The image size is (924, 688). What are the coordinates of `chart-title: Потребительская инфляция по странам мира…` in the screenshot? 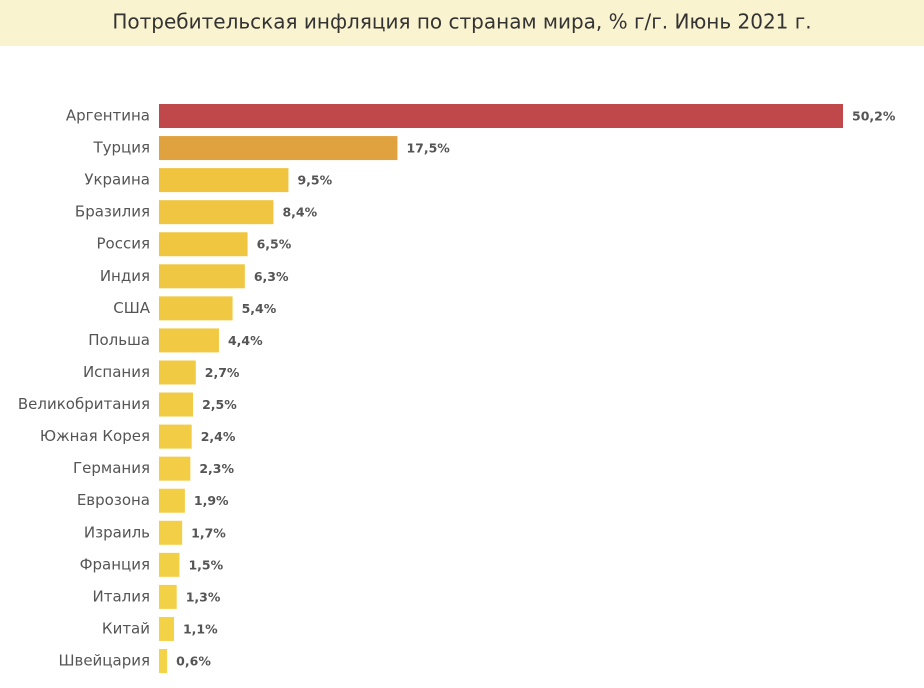 It's located at (461, 22).